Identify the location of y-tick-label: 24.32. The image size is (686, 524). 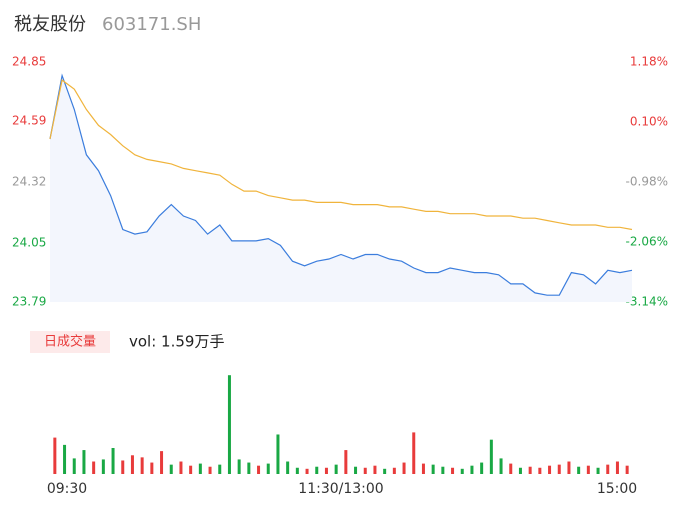
(29, 182).